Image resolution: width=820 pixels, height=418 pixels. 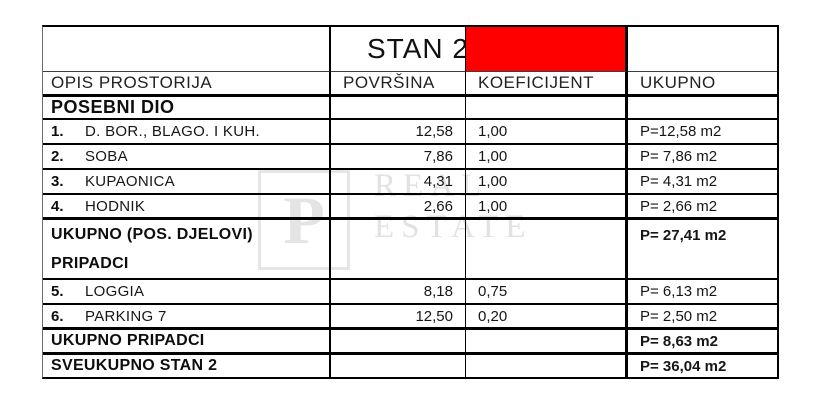 I want to click on subtotal-value: P= 8,63 m2, so click(x=702, y=342).